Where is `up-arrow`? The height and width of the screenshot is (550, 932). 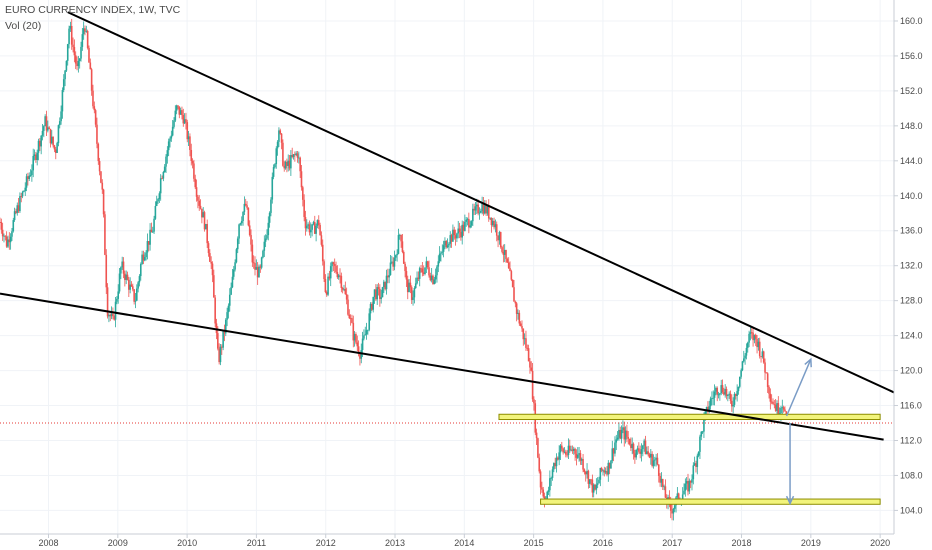 up-arrow is located at coordinates (798, 387).